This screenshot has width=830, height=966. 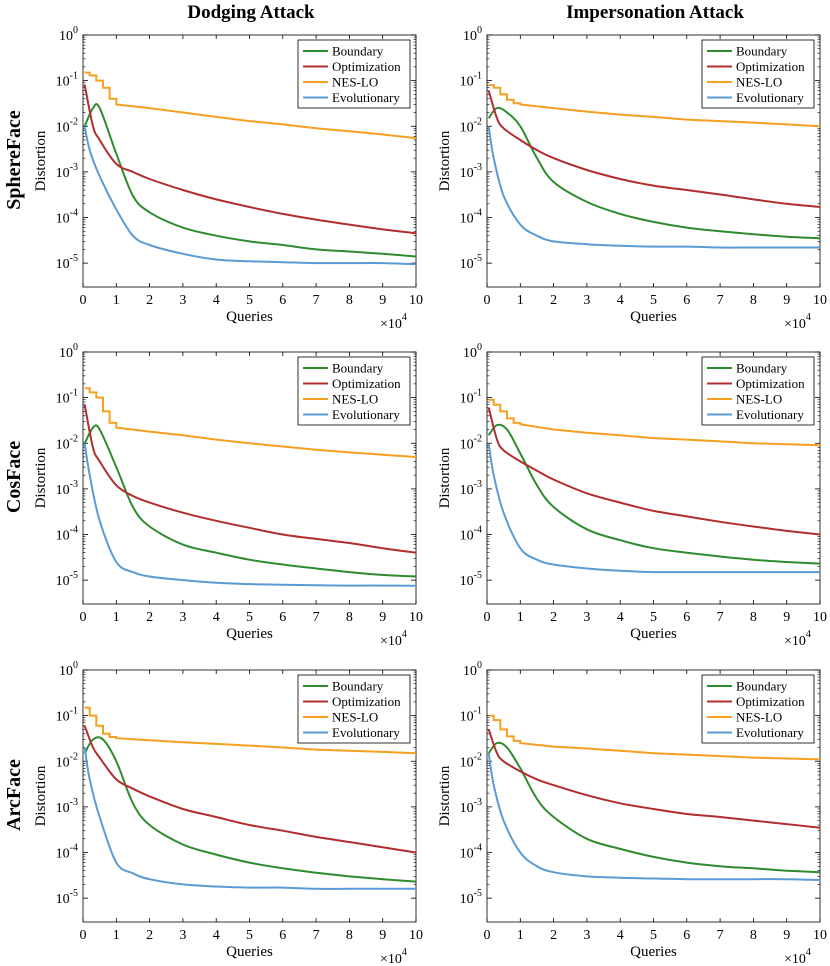 I want to click on row-title-arcface: ArcFace, so click(x=14, y=795).